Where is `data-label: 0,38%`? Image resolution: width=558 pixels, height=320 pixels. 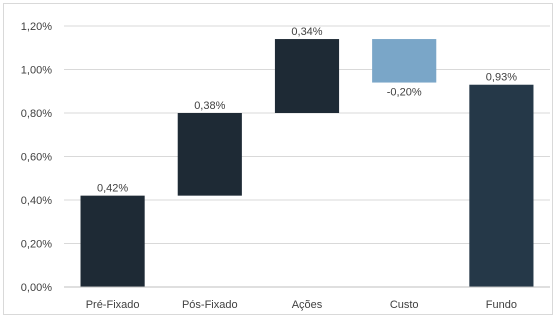 data-label: 0,38% is located at coordinates (209, 106).